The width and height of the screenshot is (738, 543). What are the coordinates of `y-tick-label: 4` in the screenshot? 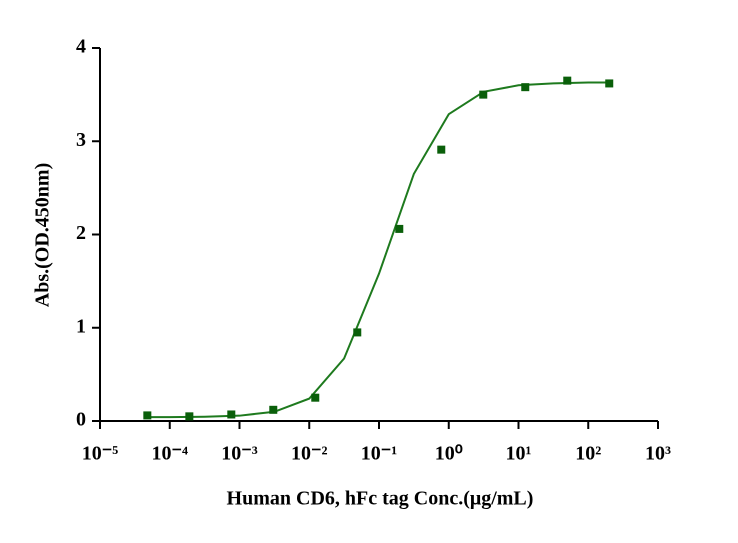 It's located at (81, 47).